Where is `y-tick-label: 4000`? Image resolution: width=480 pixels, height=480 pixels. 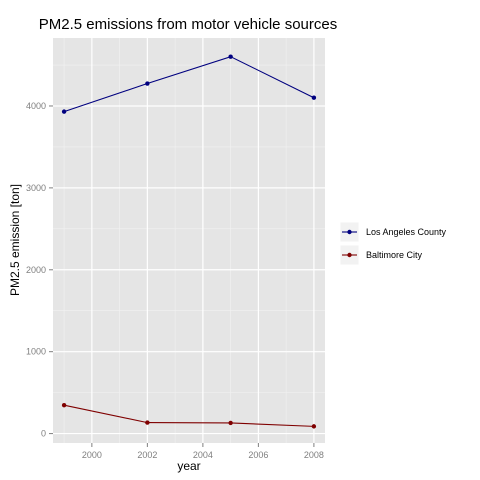 y-tick-label: 4000 is located at coordinates (36, 106).